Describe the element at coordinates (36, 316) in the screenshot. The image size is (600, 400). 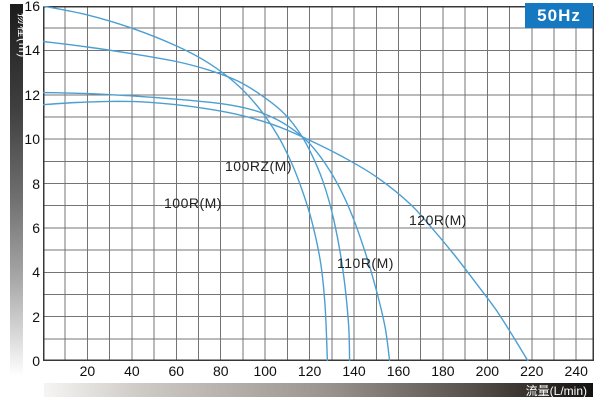
I see `y-tick-label-2: 2` at that location.